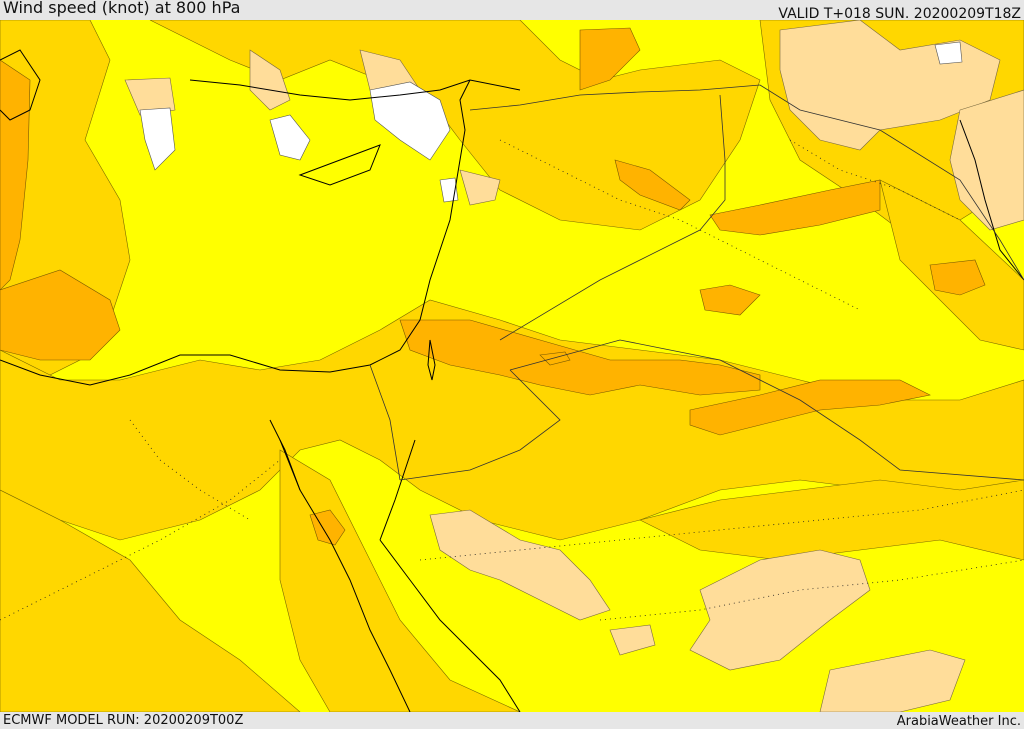 The width and height of the screenshot is (1024, 729). Describe the element at coordinates (122, 8) in the screenshot. I see `map-title: Wind speed (knot) at 800 hPa` at that location.